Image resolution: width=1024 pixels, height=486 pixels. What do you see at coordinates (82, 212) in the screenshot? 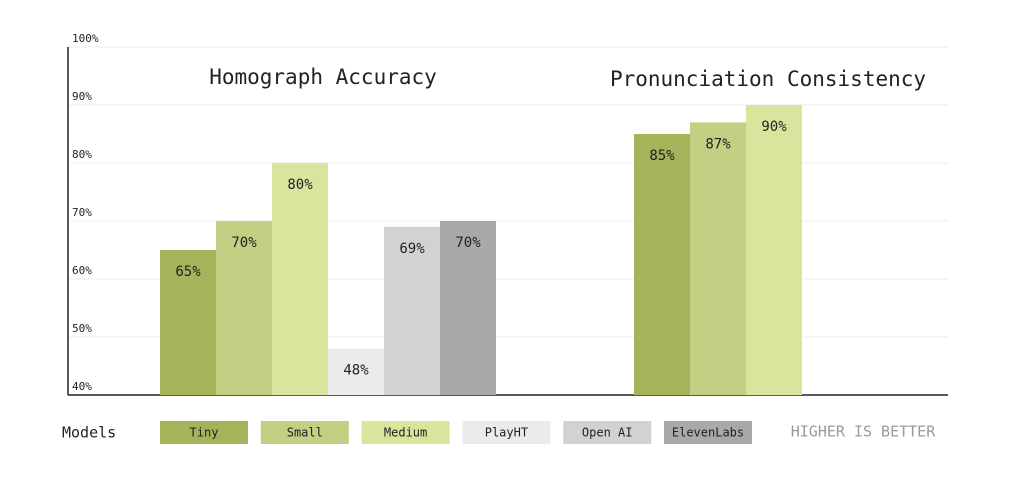
I see `y-tick-label: 70%` at bounding box center [82, 212].